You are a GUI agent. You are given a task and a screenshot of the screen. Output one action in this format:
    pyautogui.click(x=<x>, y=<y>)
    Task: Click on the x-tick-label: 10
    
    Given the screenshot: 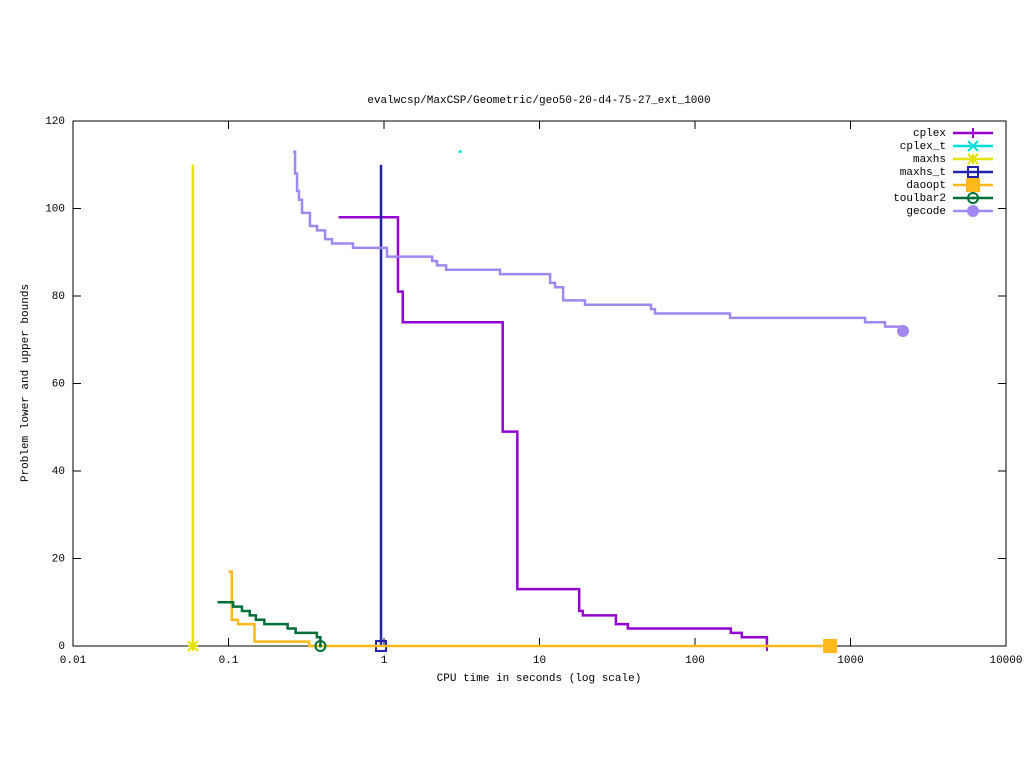 What is the action you would take?
    pyautogui.click(x=539, y=661)
    